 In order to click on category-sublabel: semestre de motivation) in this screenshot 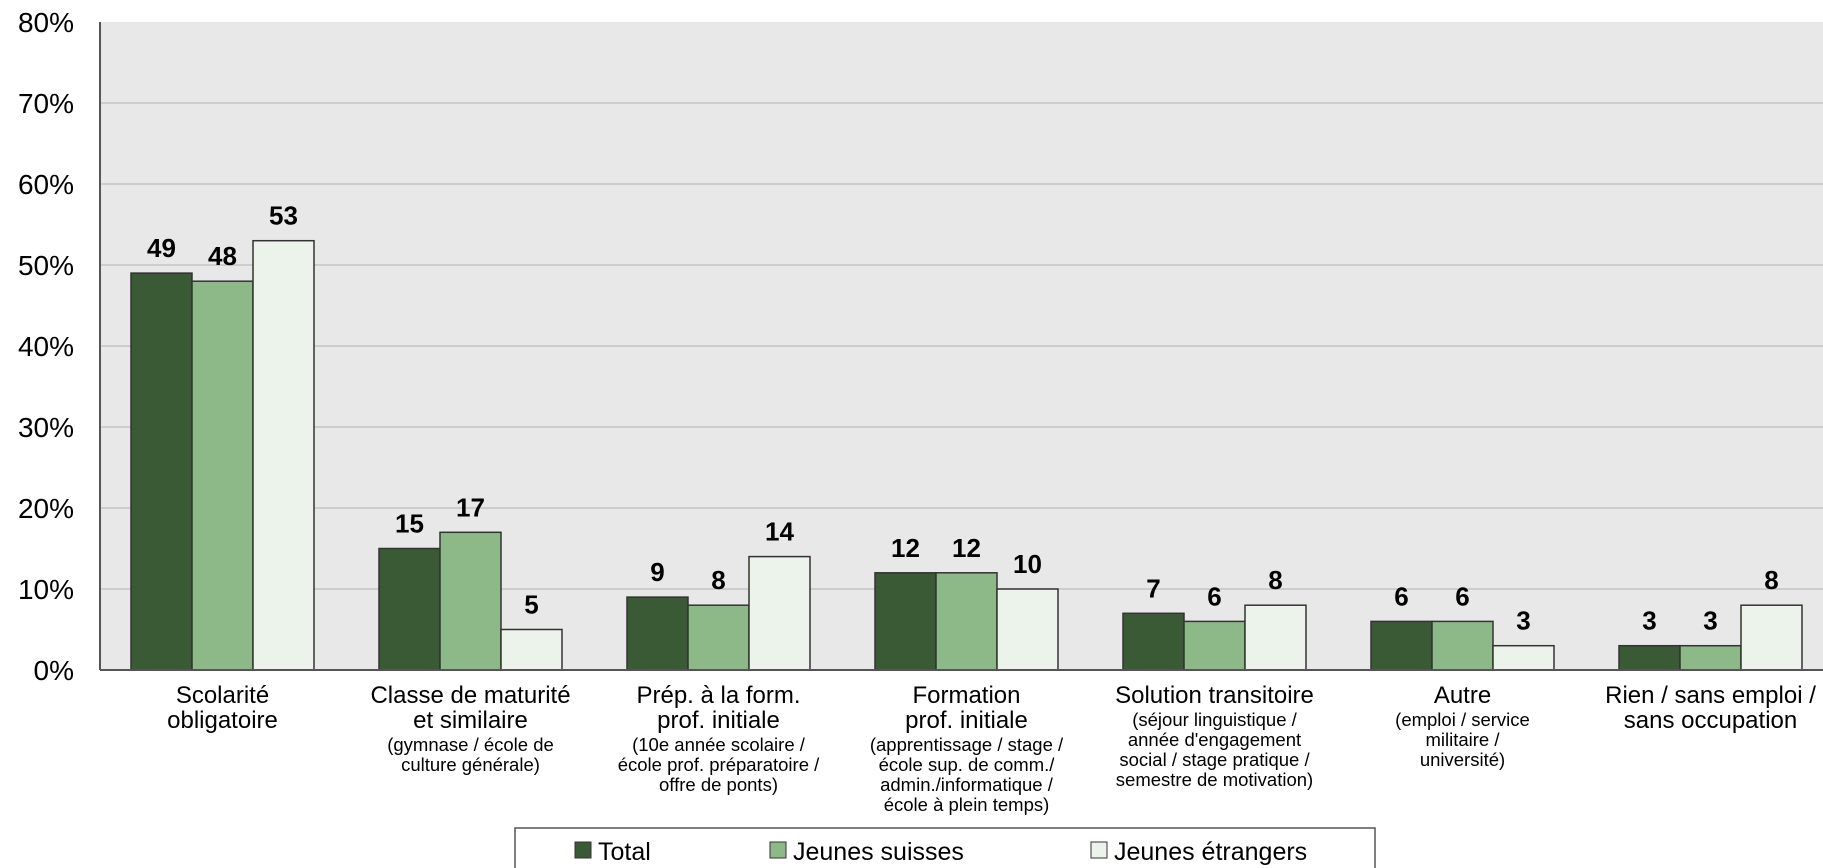, I will do `click(1214, 779)`.